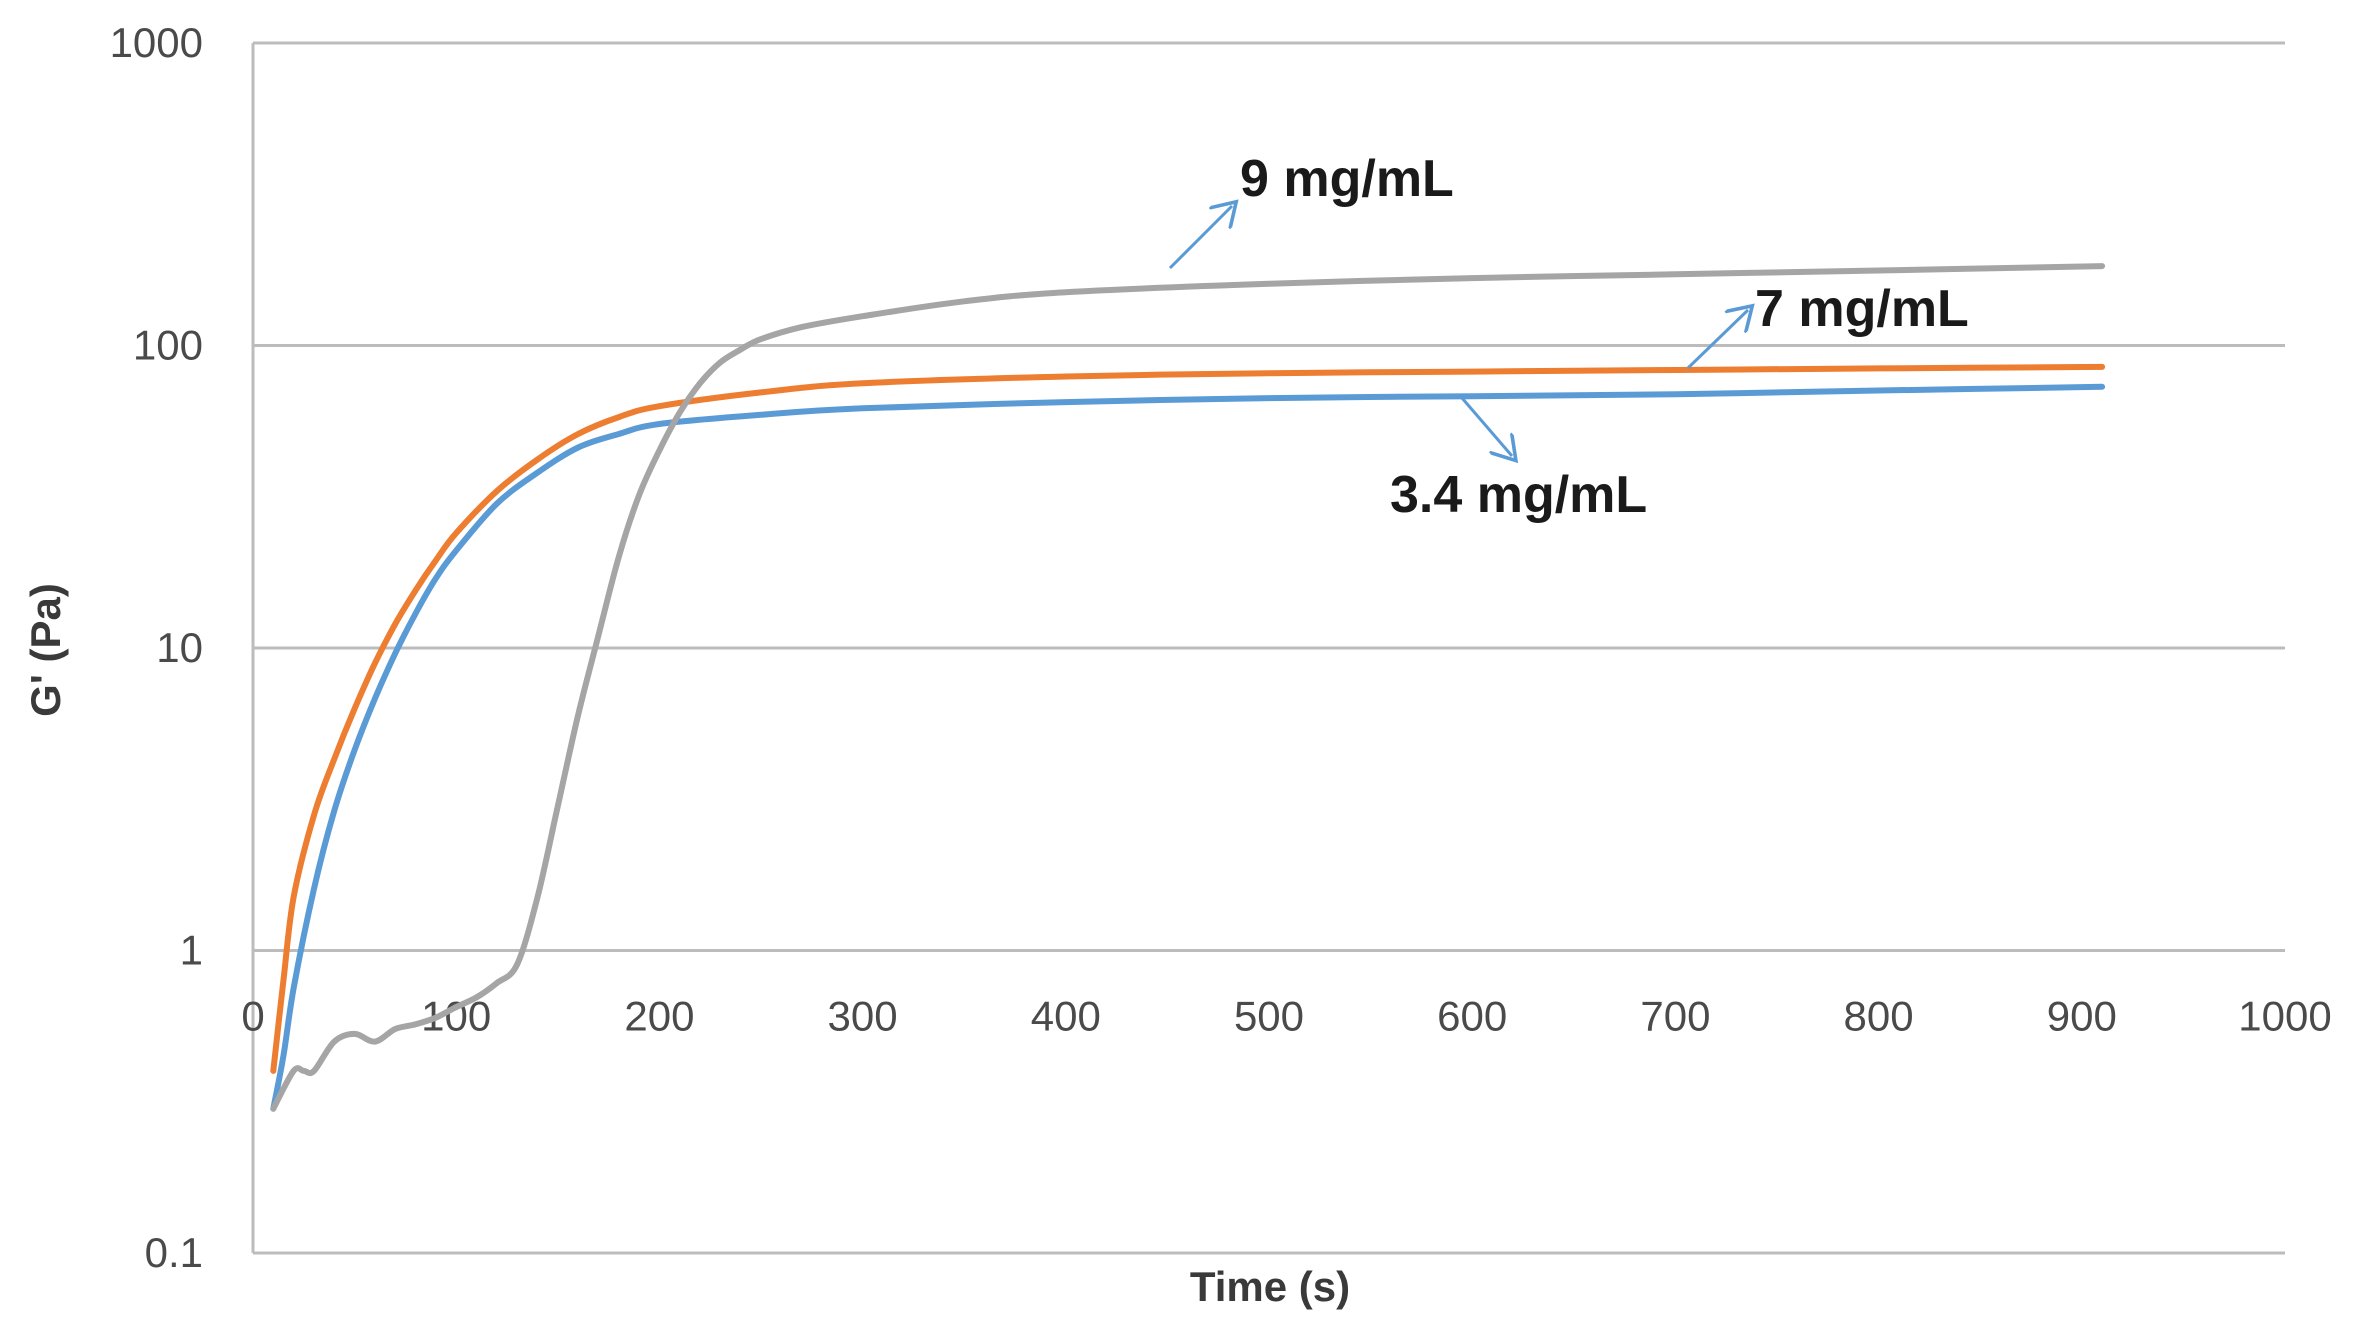  I want to click on y-axis-ticks: 0.1 1 10 100 1000, so click(156, 647).